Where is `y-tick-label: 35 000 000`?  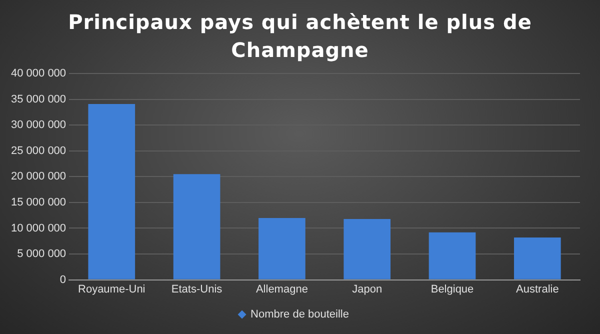 y-tick-label: 35 000 000 is located at coordinates (38, 99).